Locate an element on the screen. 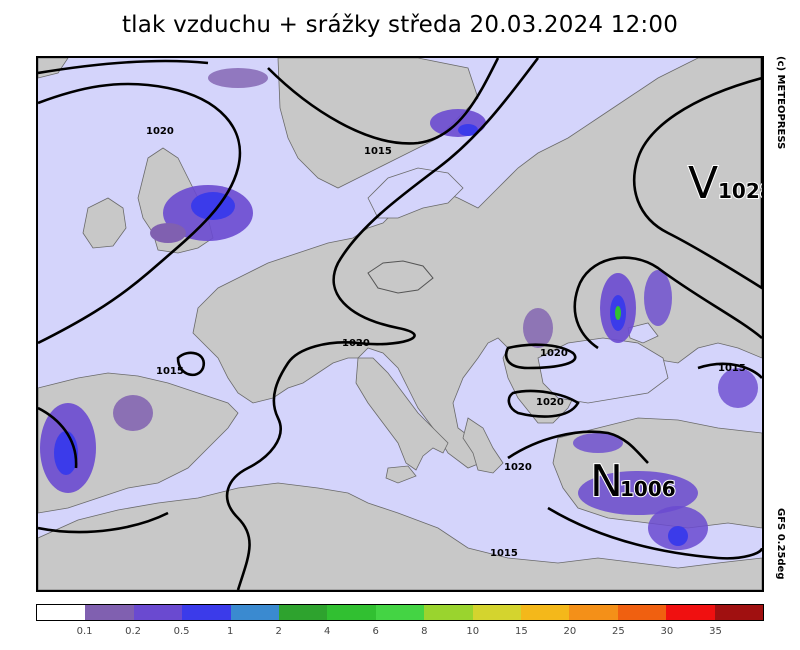 The image size is (800, 650). credit-meteopress: (c) METEOPRESS is located at coordinates (780, 103).